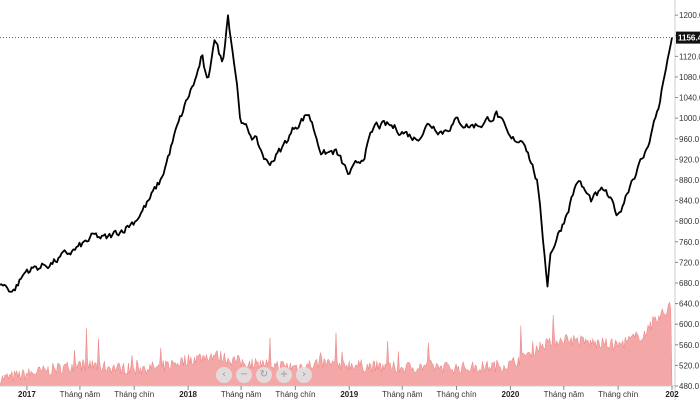  What do you see at coordinates (284, 375) in the screenshot?
I see `zoom-in-button: +` at bounding box center [284, 375].